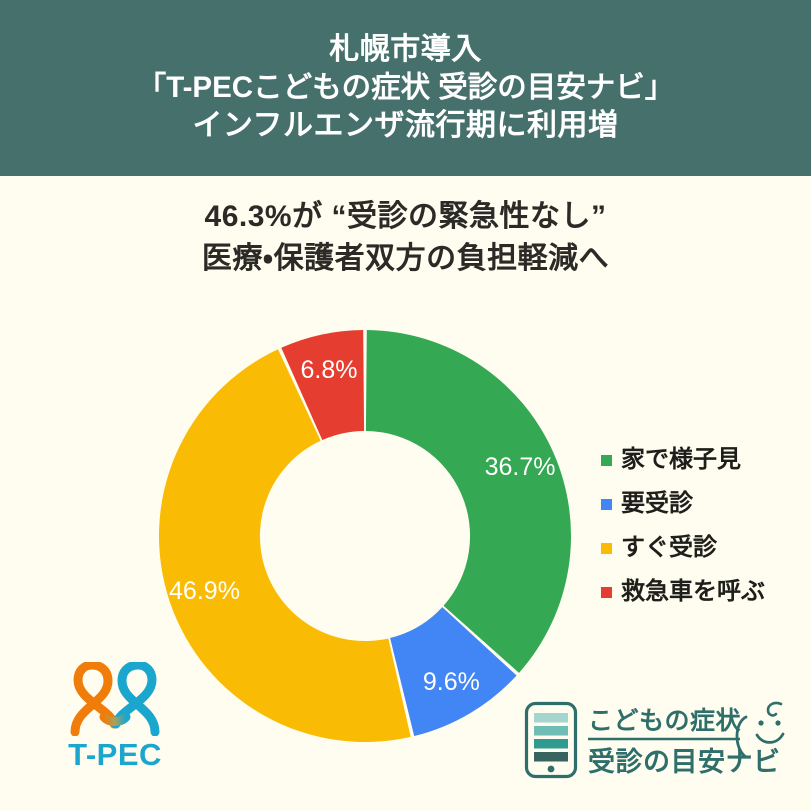  What do you see at coordinates (606, 460) in the screenshot?
I see `legend-swatch-icon-green` at bounding box center [606, 460].